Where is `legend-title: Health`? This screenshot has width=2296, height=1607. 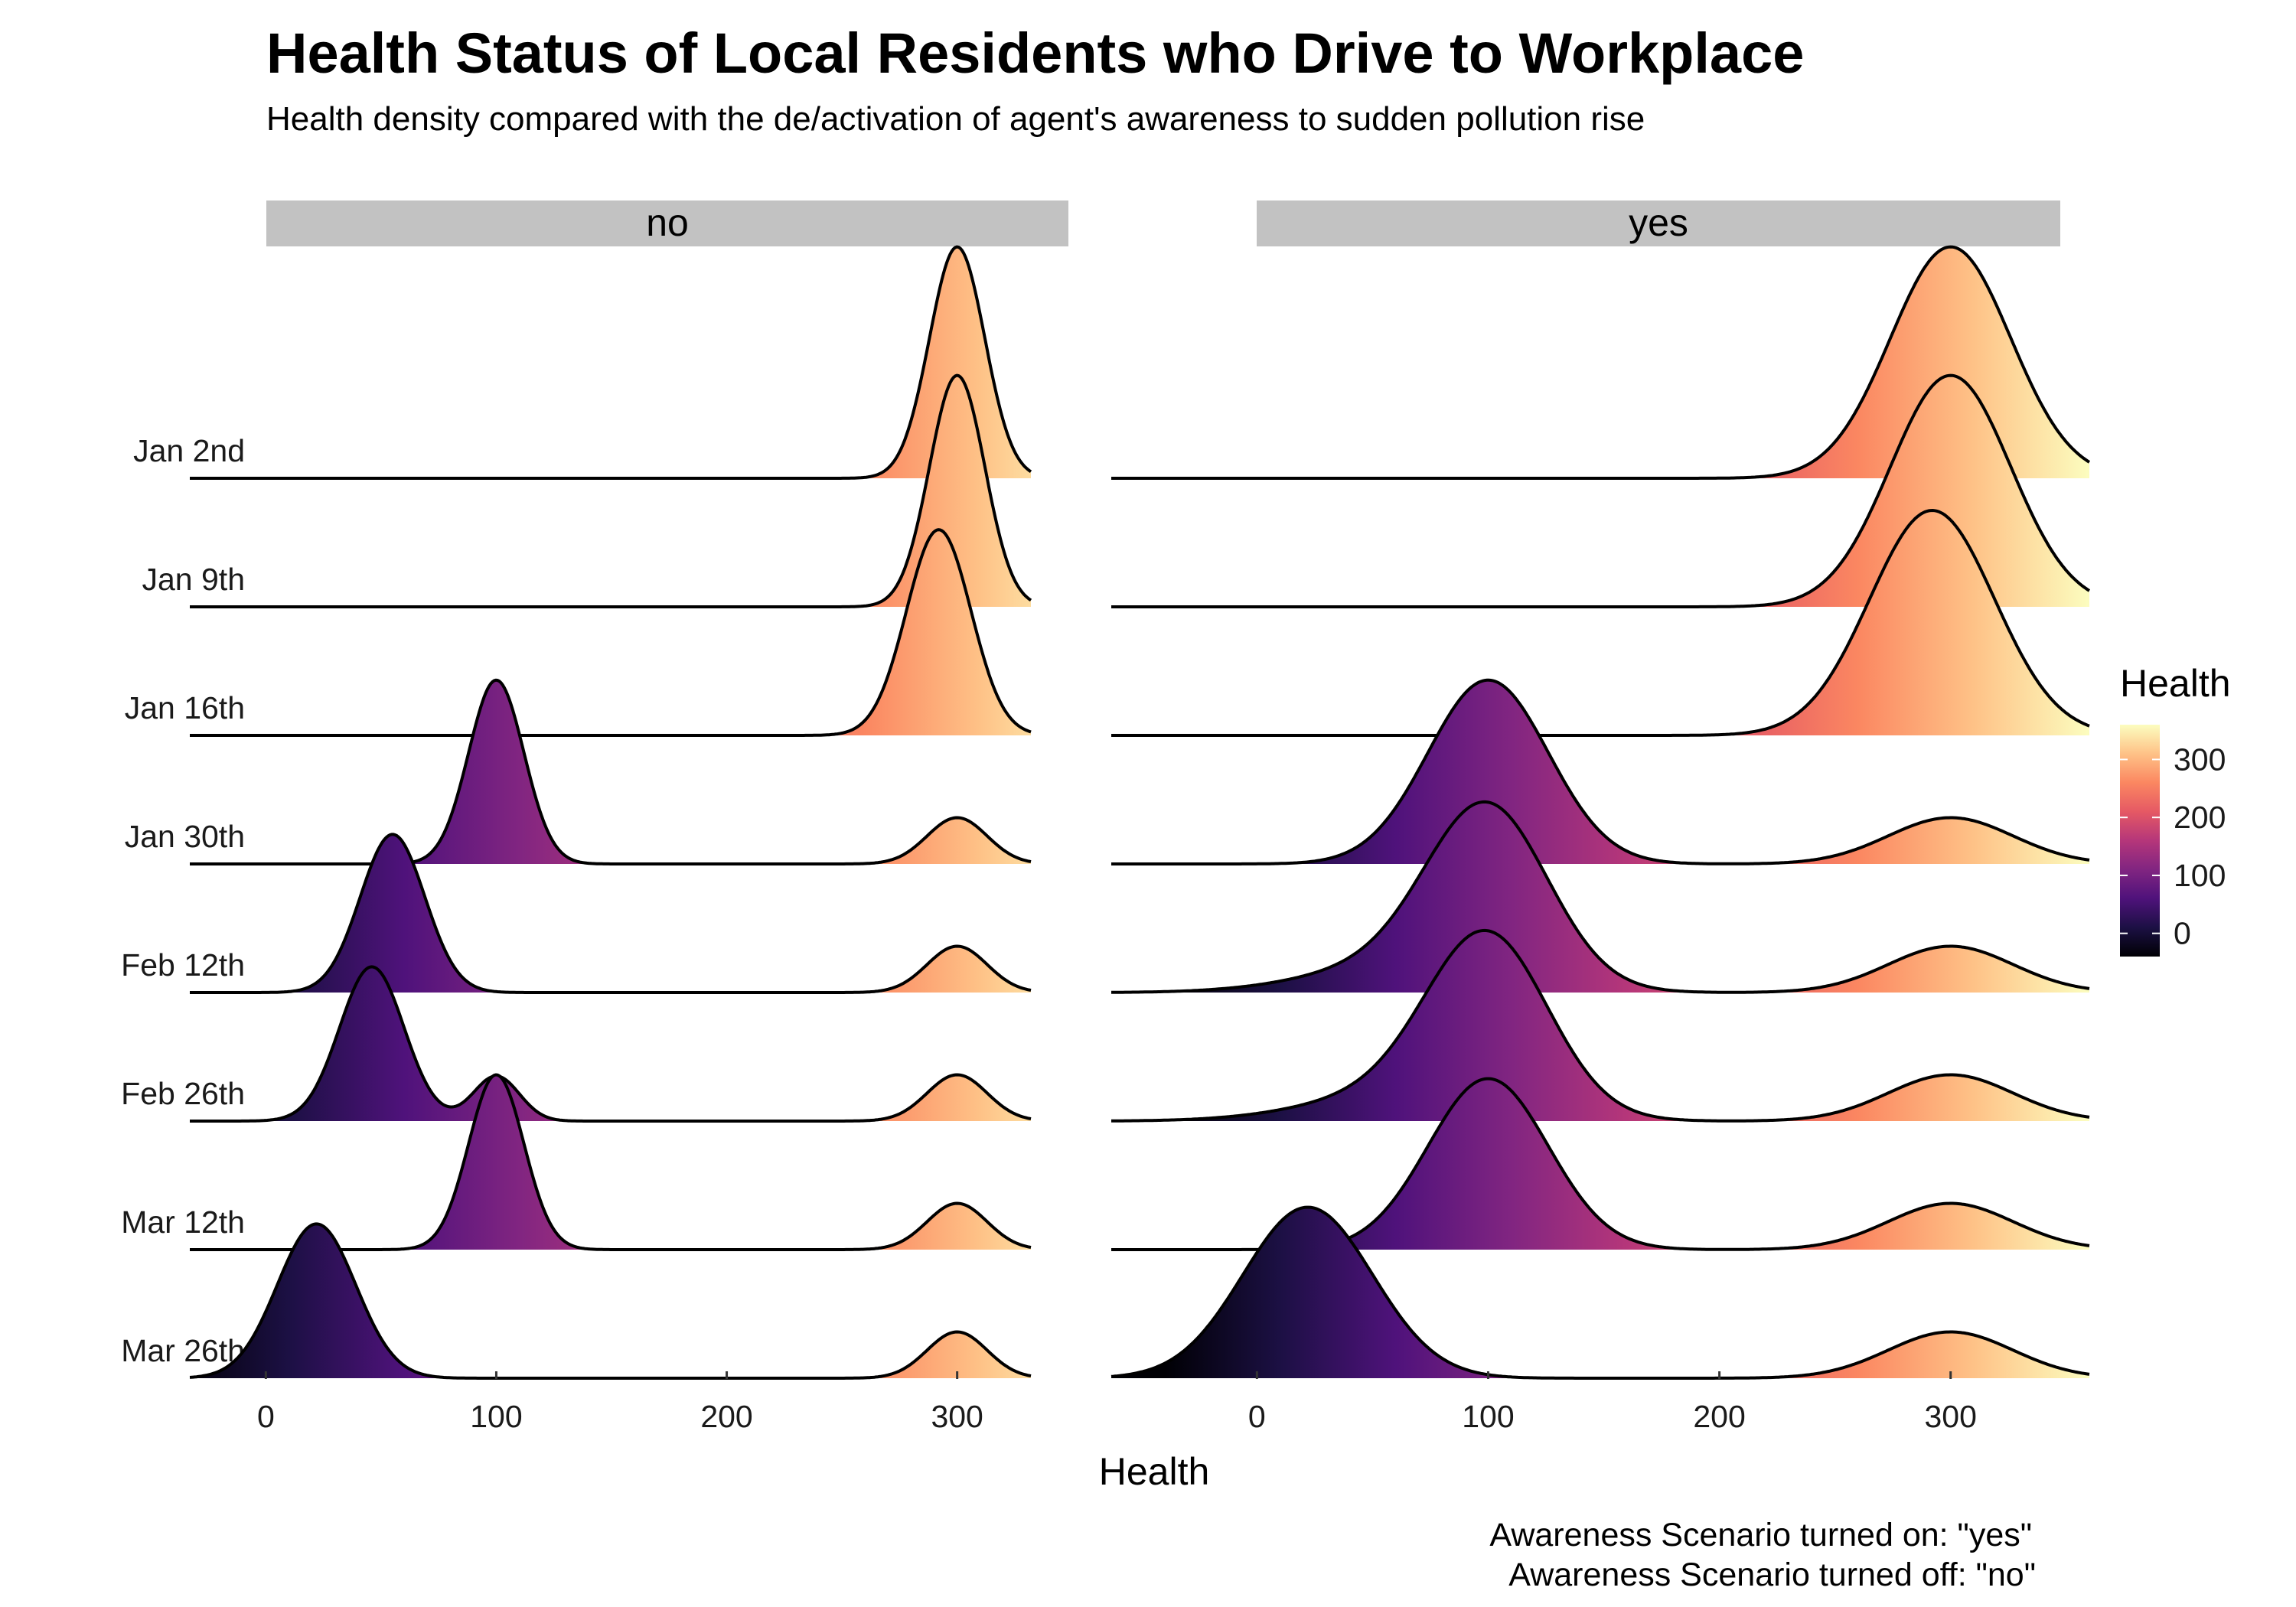
legend-title: Health is located at coordinates (2175, 683).